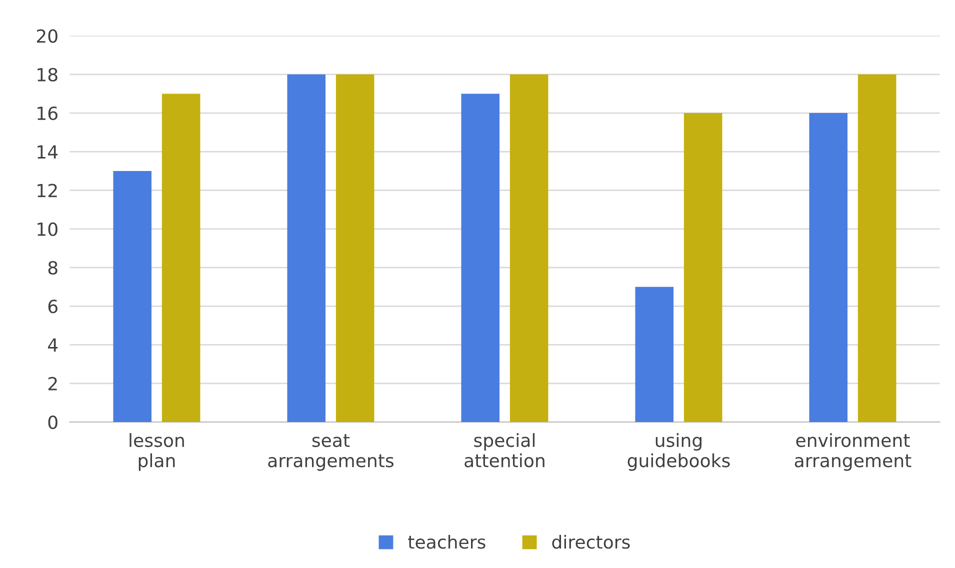 This screenshot has width=955, height=568. Describe the element at coordinates (48, 113) in the screenshot. I see `y-tick-label: 16` at that location.